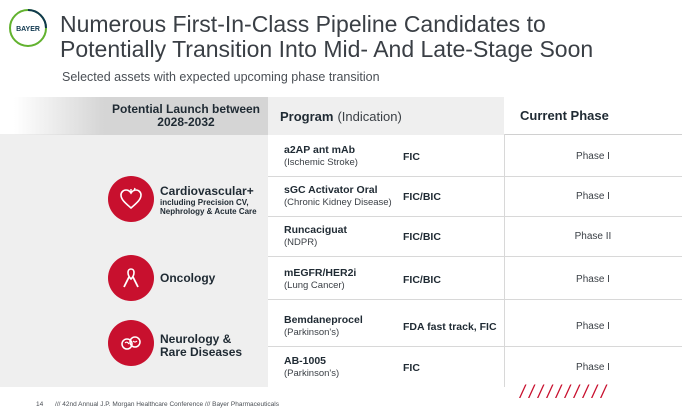 The height and width of the screenshot is (418, 700). I want to click on program-phase: Phase II, so click(593, 236).